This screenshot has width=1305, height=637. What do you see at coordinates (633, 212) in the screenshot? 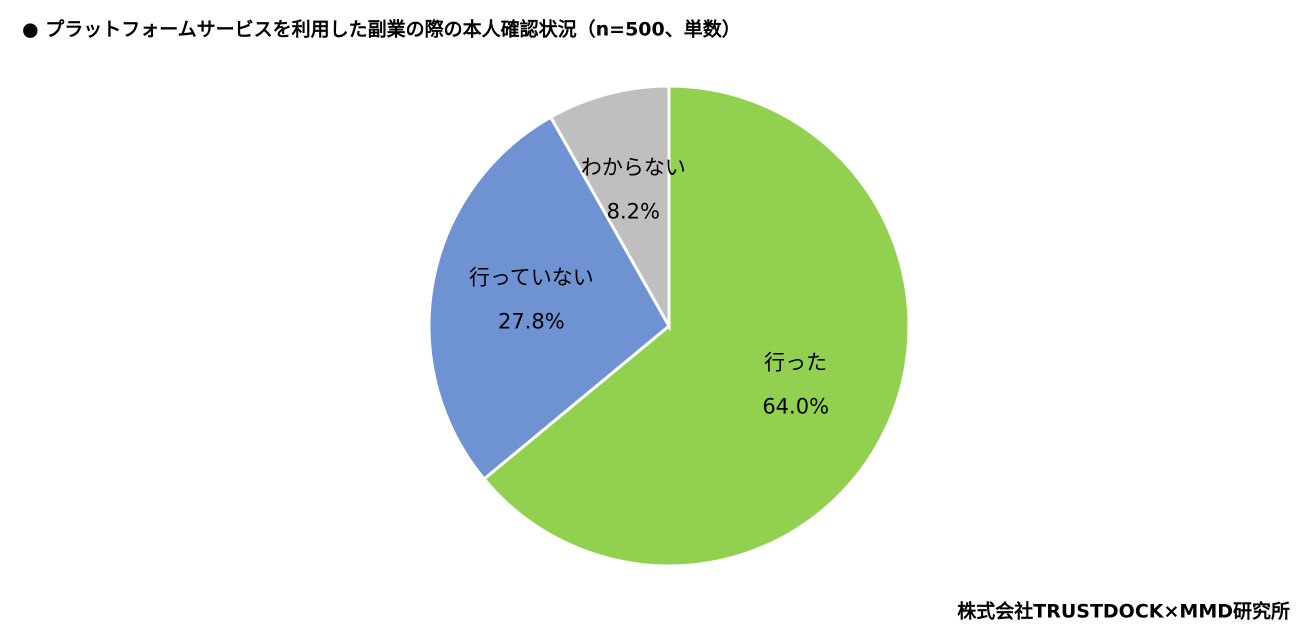
I see `value-label: 8.2%` at bounding box center [633, 212].